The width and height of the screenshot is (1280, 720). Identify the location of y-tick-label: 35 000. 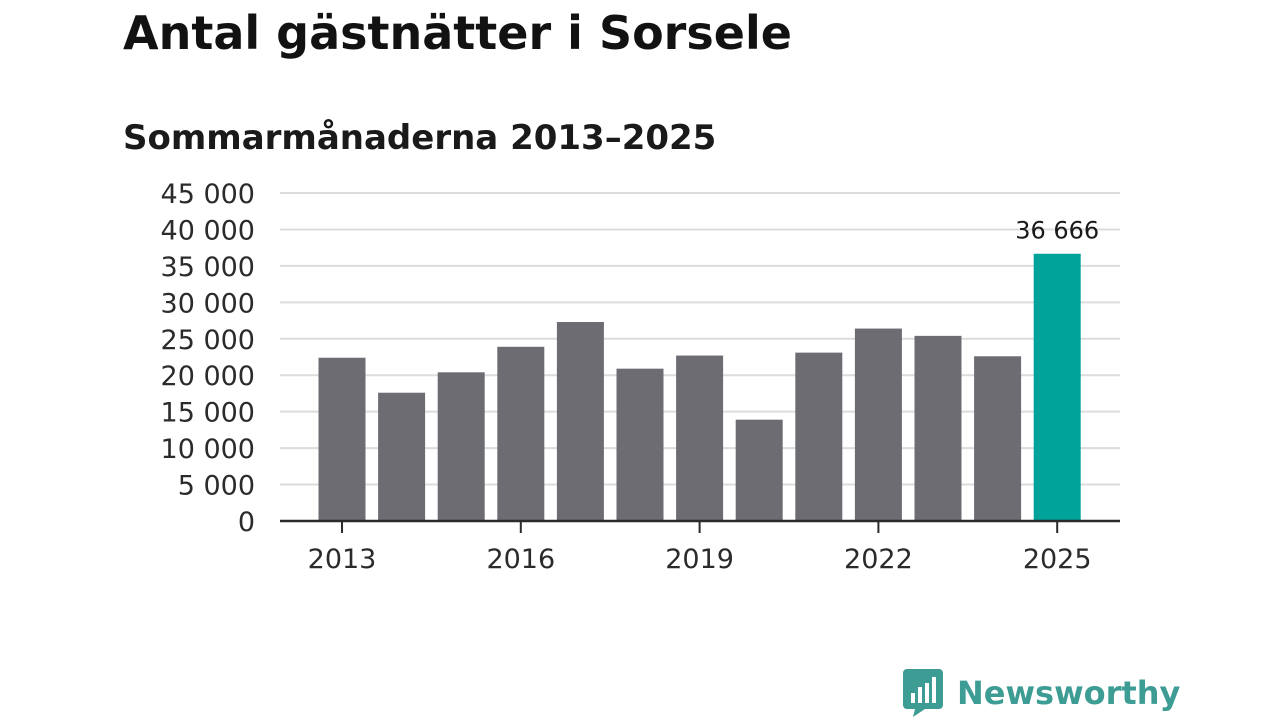
(208, 267).